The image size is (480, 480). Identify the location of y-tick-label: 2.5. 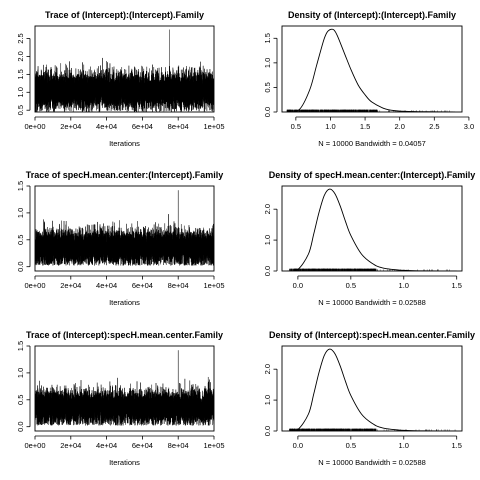
(20, 38).